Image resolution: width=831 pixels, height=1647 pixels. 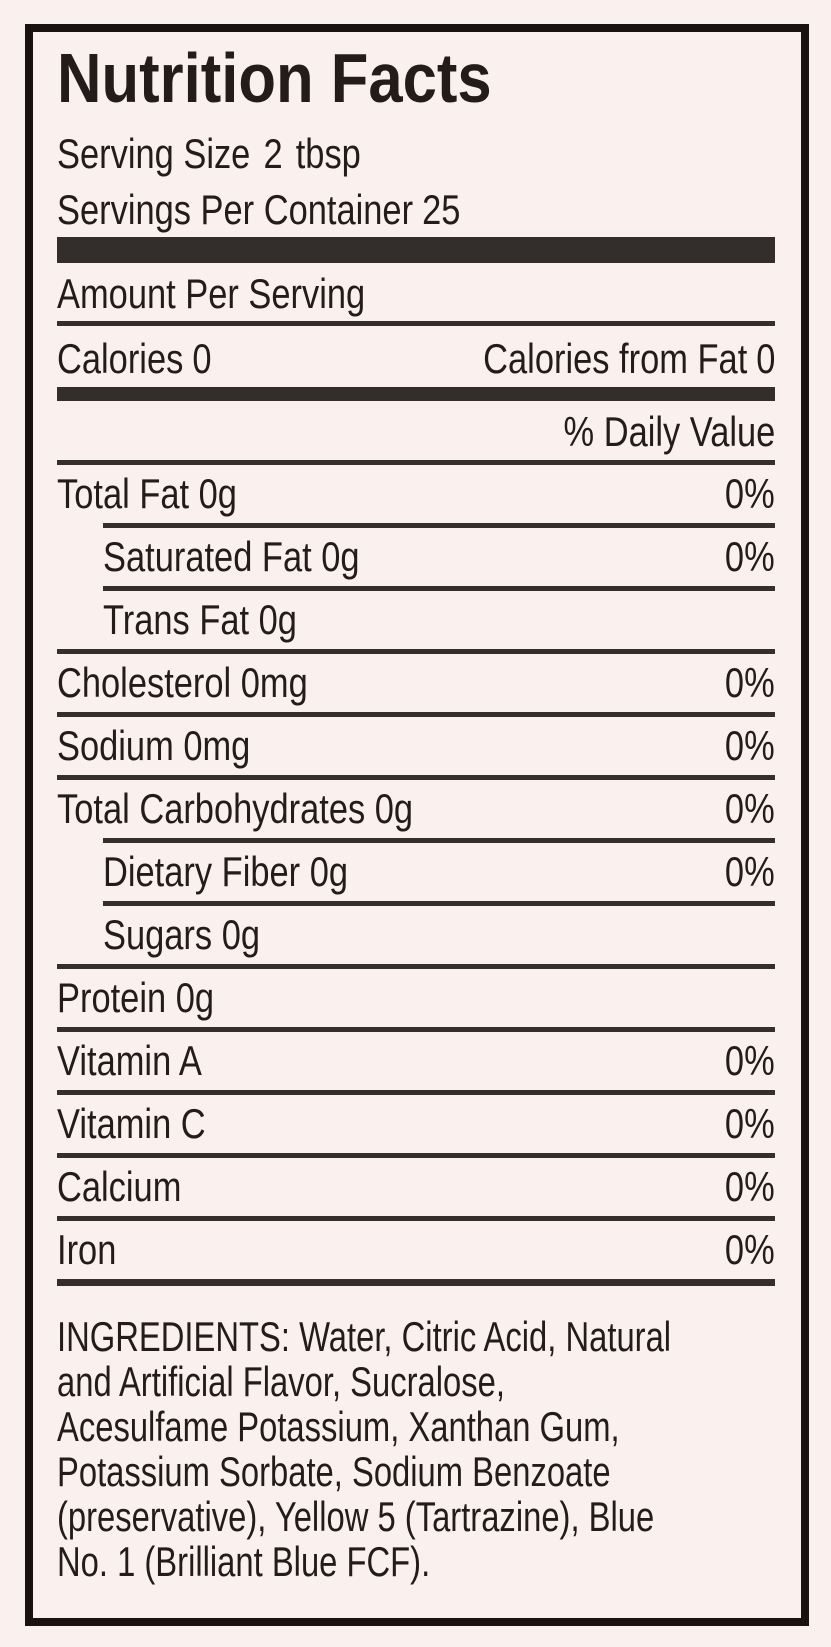 I want to click on nutrient-row-total-fat: Total Fat 0g 0%, so click(x=416, y=494).